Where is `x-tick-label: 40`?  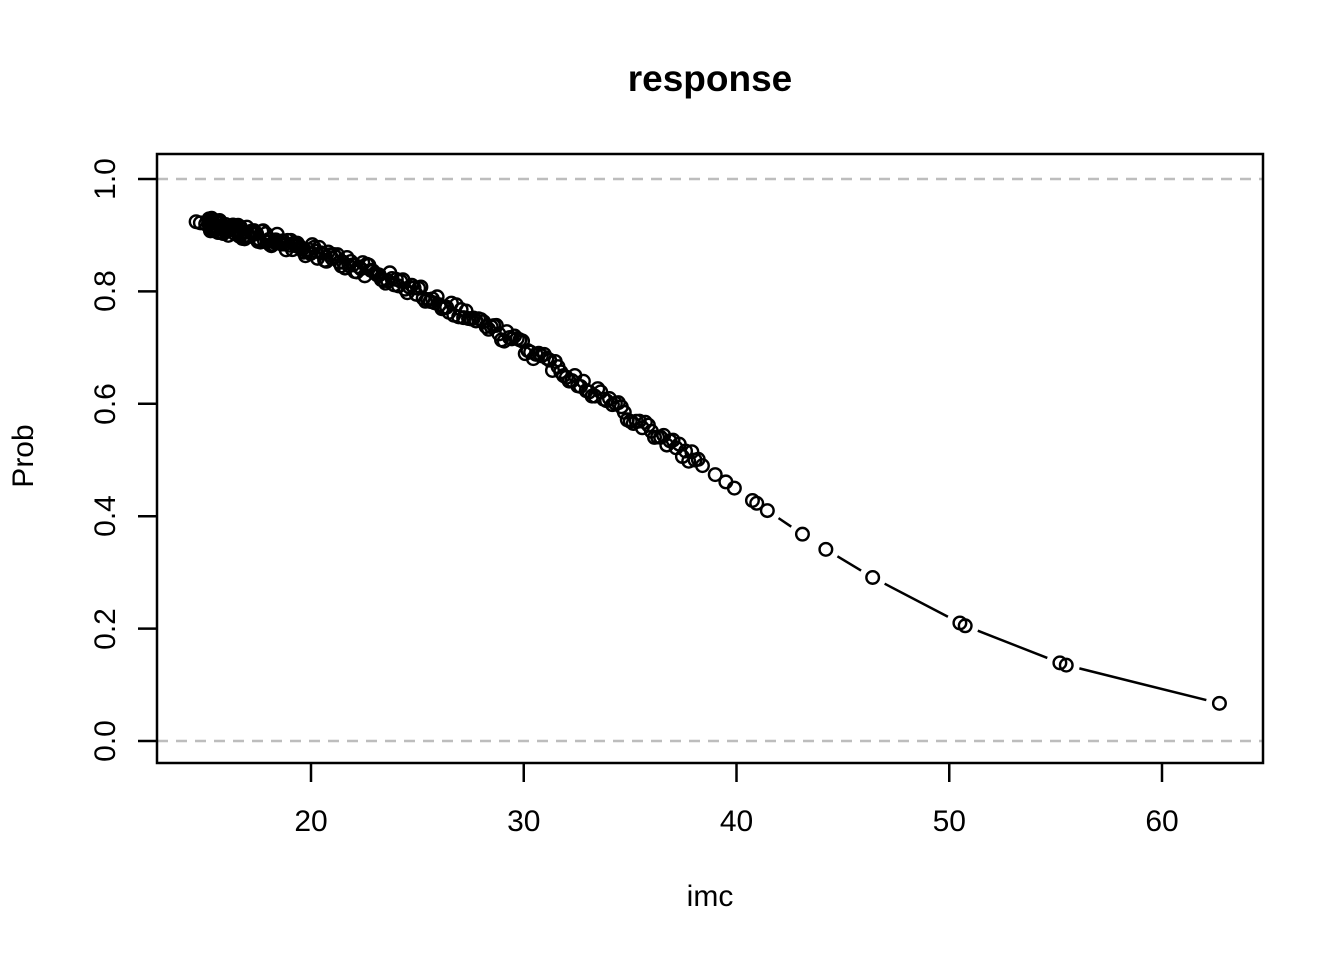 x-tick-label: 40 is located at coordinates (736, 821).